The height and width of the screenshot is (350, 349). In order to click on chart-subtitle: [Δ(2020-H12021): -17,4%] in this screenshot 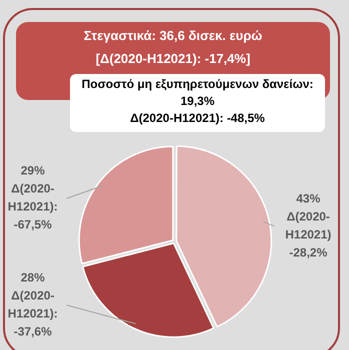, I will do `click(173, 58)`.